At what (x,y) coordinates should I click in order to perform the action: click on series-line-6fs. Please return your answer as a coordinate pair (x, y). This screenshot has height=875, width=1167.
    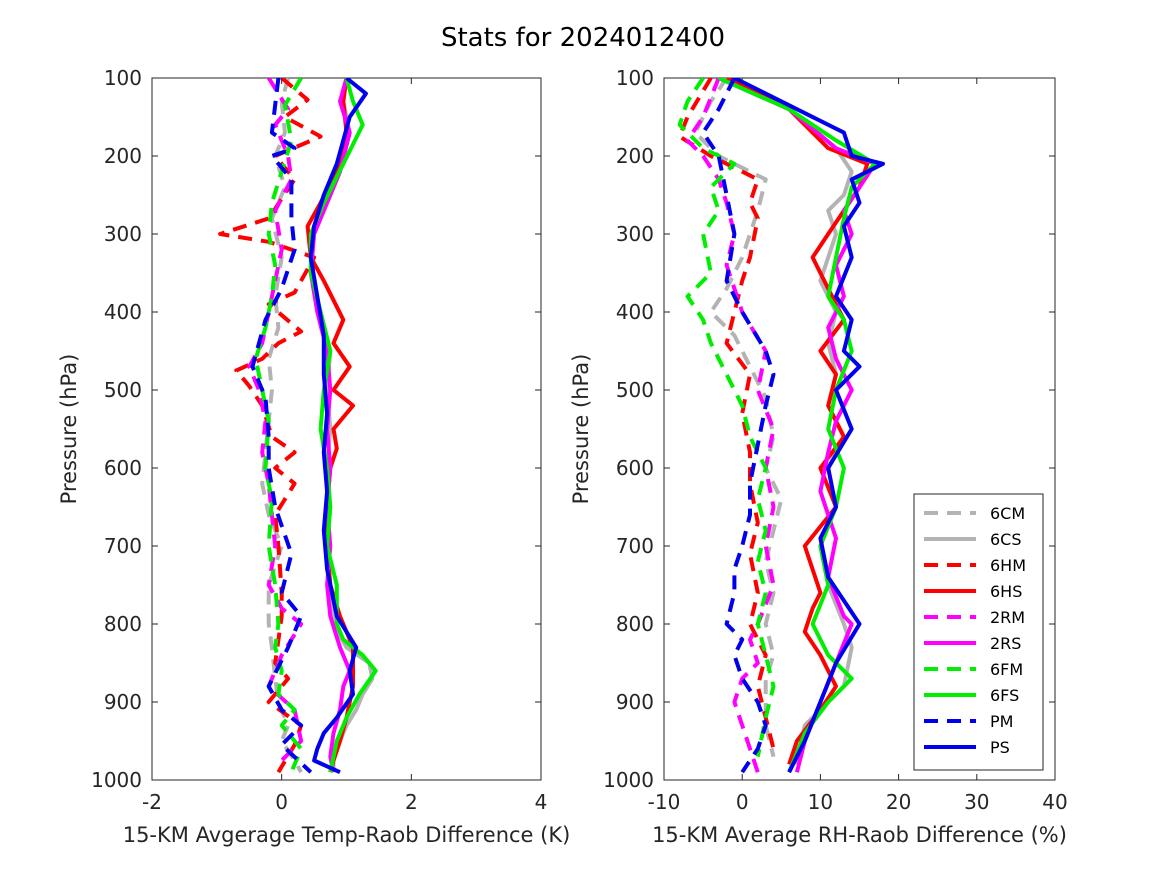
    Looking at the image, I should click on (343, 425).